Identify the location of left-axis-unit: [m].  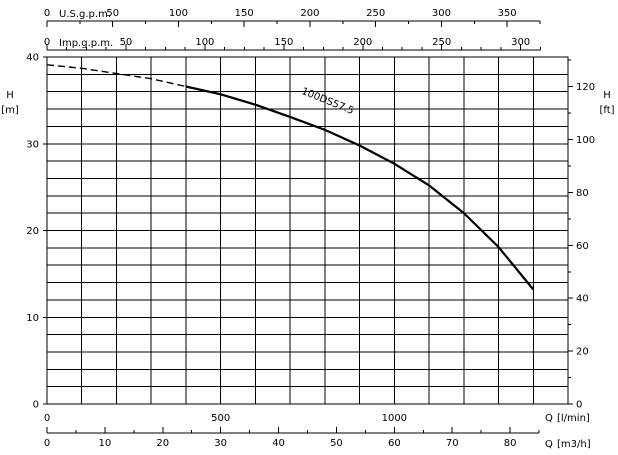
(10, 110).